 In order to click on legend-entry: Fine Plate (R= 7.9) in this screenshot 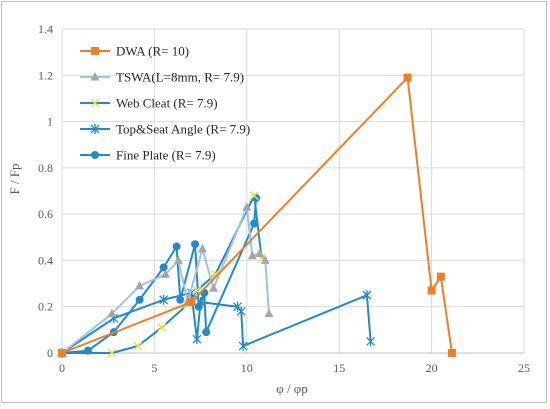, I will do `click(148, 155)`.